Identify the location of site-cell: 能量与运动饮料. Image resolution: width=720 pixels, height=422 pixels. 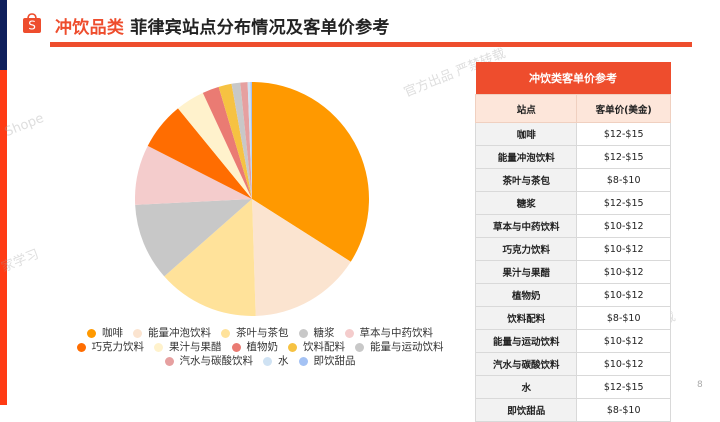
(526, 341).